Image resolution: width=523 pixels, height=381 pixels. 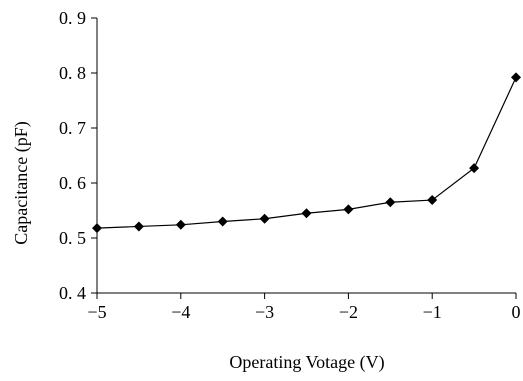 I want to click on y-tick-label: 0. 7, so click(x=72, y=128).